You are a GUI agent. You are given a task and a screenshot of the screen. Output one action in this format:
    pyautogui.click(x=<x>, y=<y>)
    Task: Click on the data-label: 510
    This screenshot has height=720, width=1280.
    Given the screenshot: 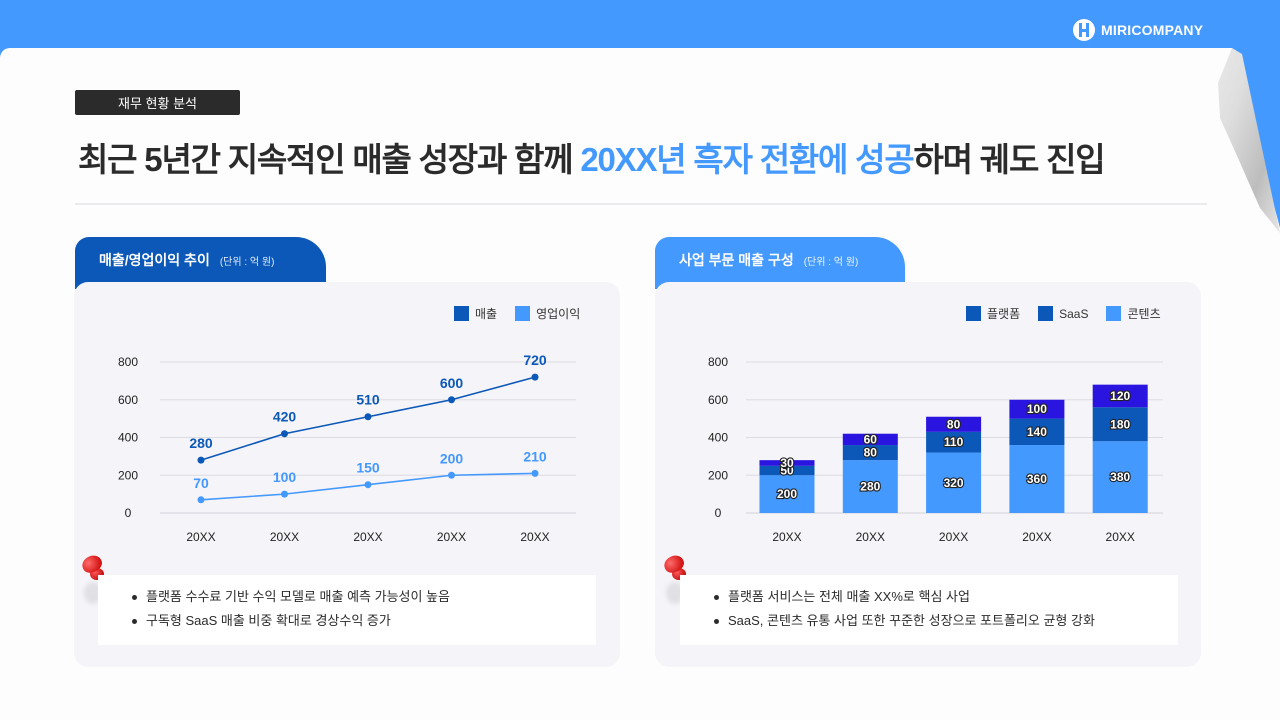 What is the action you would take?
    pyautogui.click(x=368, y=400)
    